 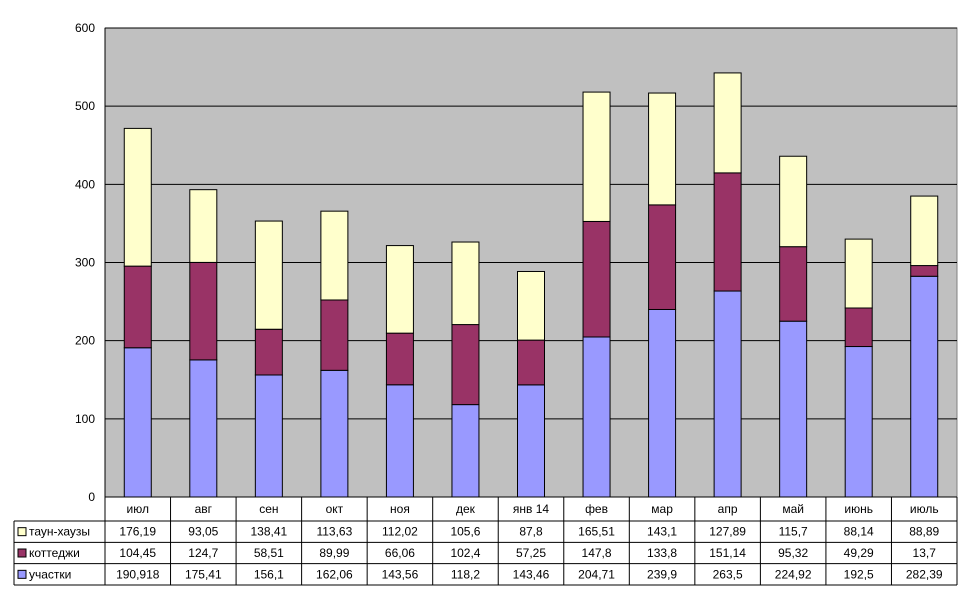 What do you see at coordinates (59, 532) in the screenshot?
I see `legend-label: таун-хаузы` at bounding box center [59, 532].